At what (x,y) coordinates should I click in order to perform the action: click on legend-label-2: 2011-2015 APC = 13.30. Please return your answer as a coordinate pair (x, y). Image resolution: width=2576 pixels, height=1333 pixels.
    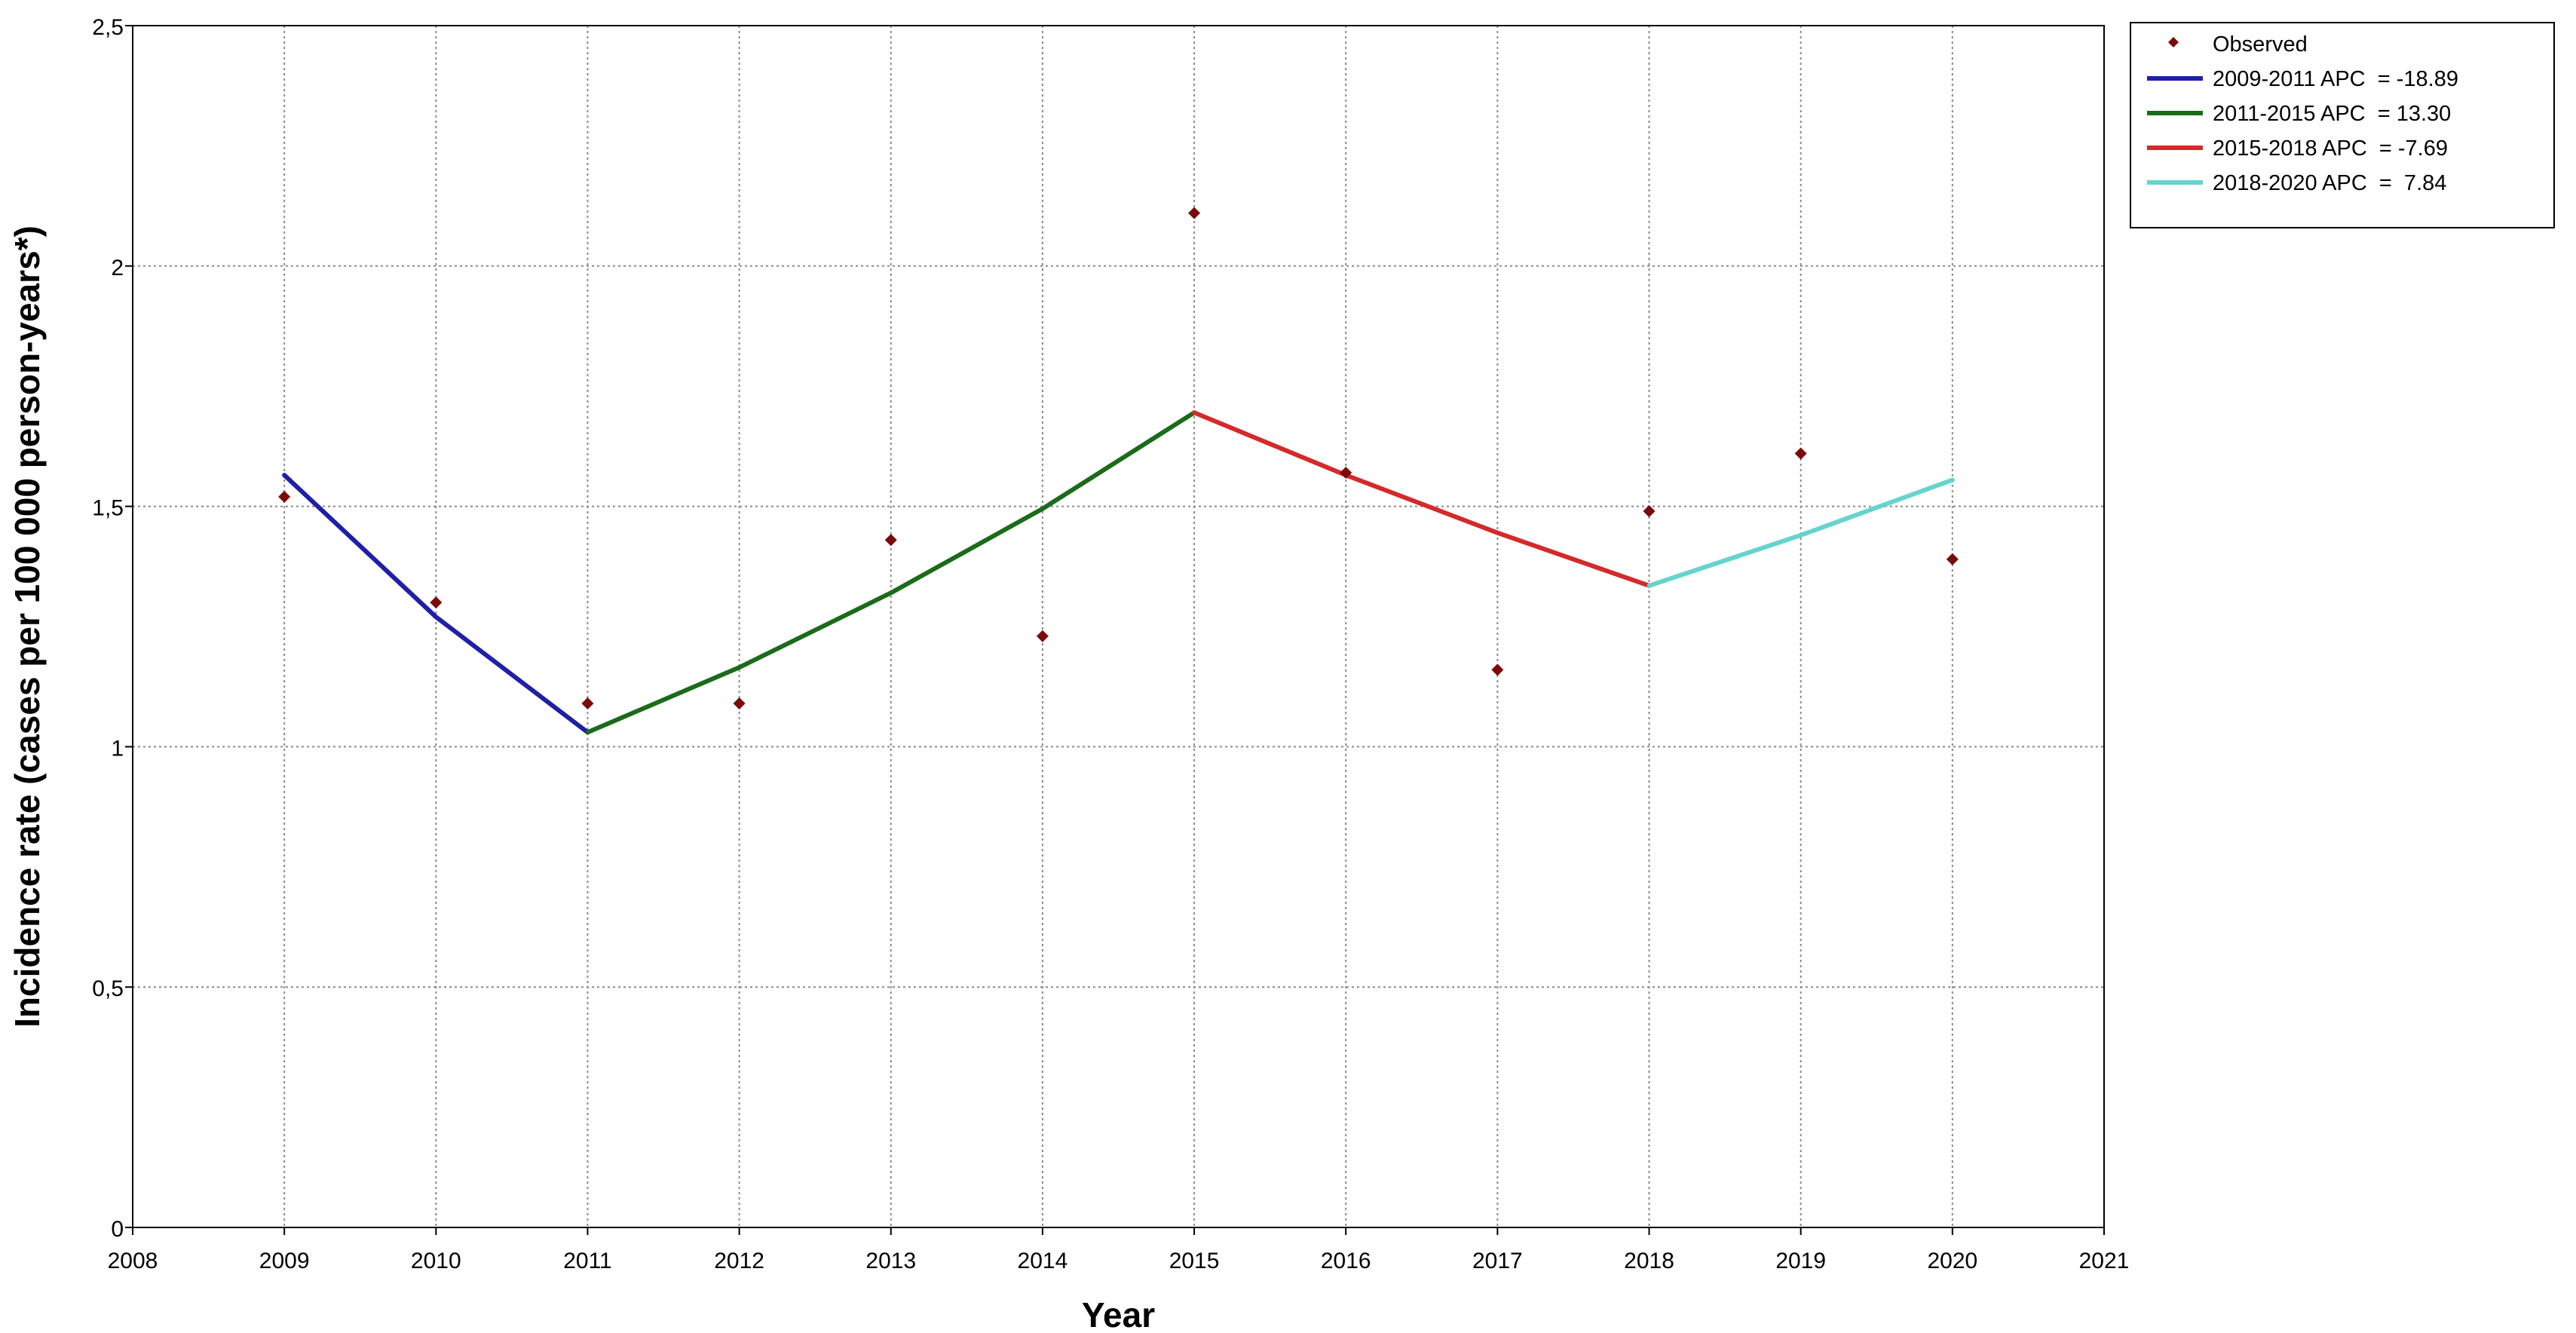
    Looking at the image, I should click on (2332, 114).